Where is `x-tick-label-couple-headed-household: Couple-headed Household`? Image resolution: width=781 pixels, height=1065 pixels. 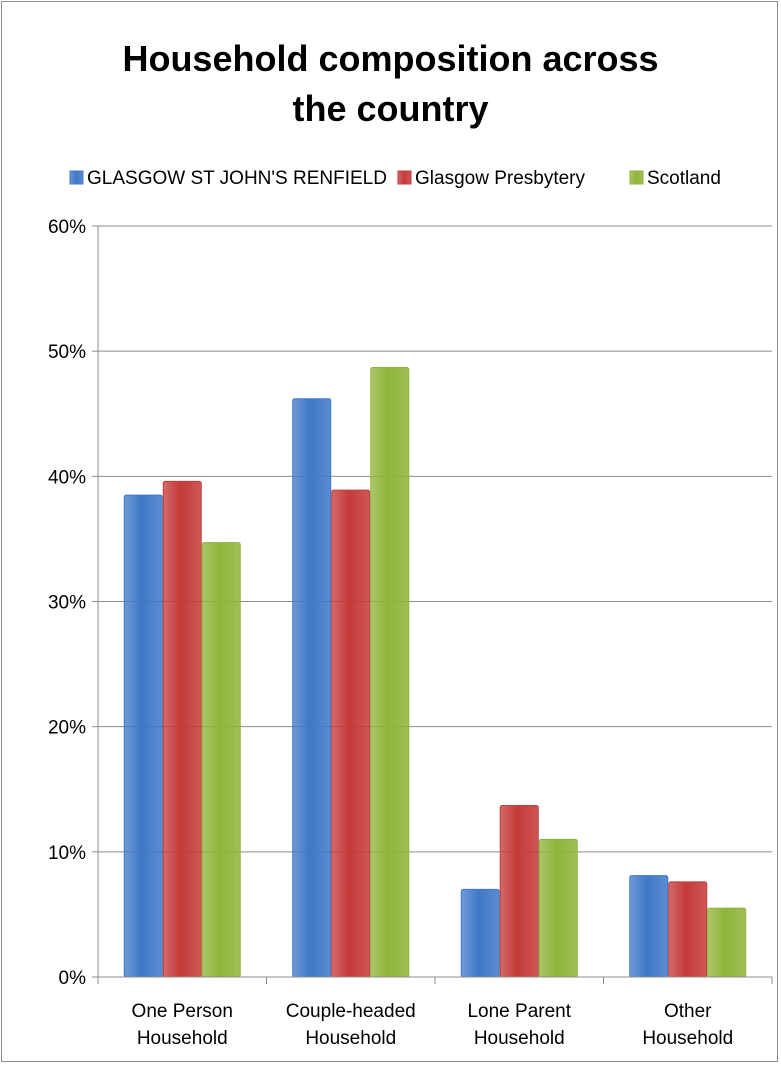 x-tick-label-couple-headed-household: Couple-headed Household is located at coordinates (351, 1025).